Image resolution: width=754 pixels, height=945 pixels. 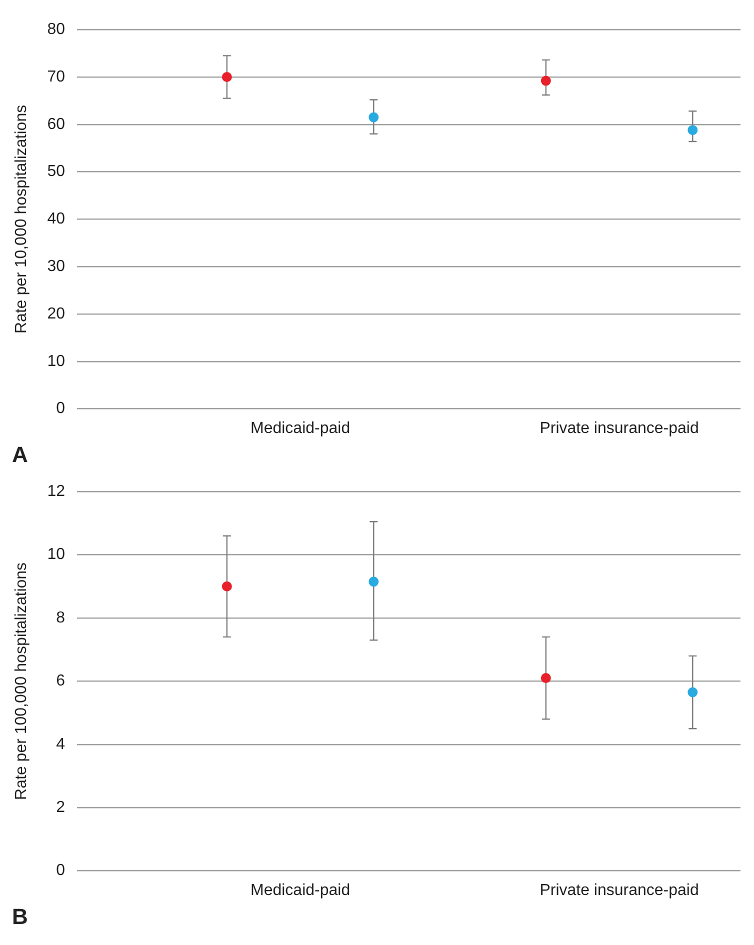 What do you see at coordinates (56, 29) in the screenshot?
I see `y-tick-label: 80` at bounding box center [56, 29].